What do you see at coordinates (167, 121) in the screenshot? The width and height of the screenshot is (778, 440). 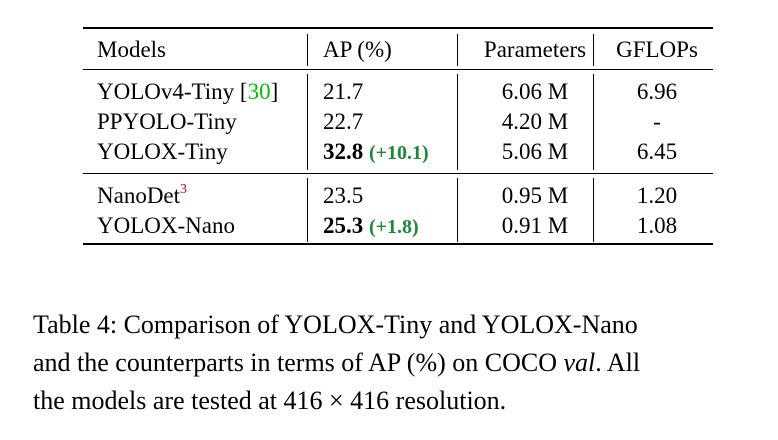 I see `model-name: PPYOLO-Tiny` at bounding box center [167, 121].